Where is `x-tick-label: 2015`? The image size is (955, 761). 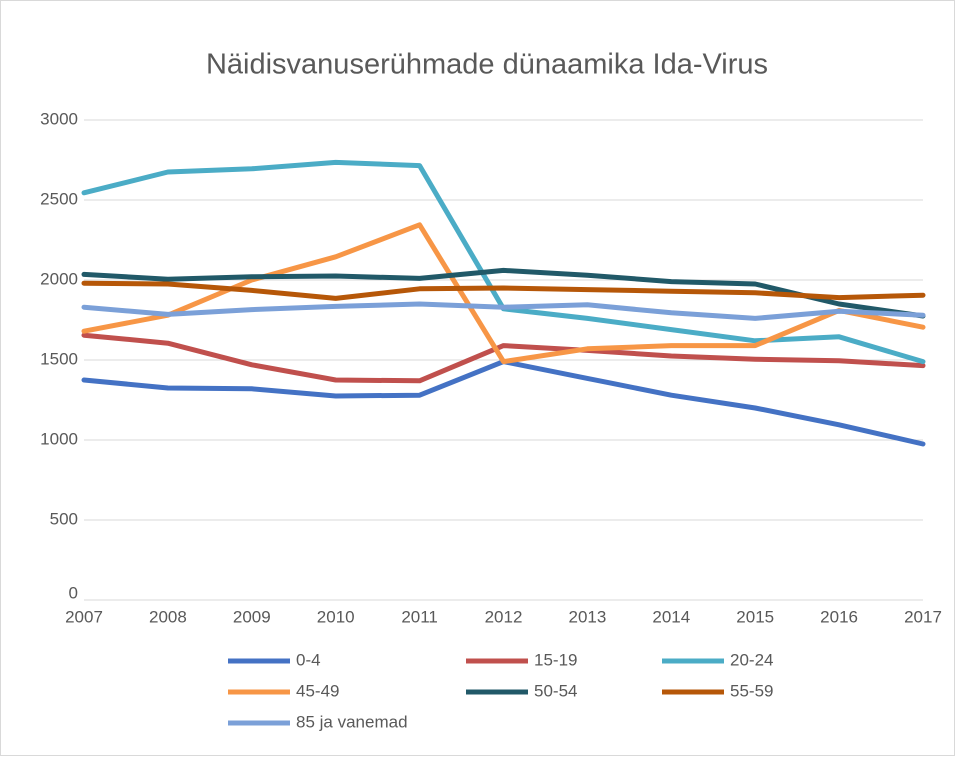
x-tick-label: 2015 is located at coordinates (755, 616).